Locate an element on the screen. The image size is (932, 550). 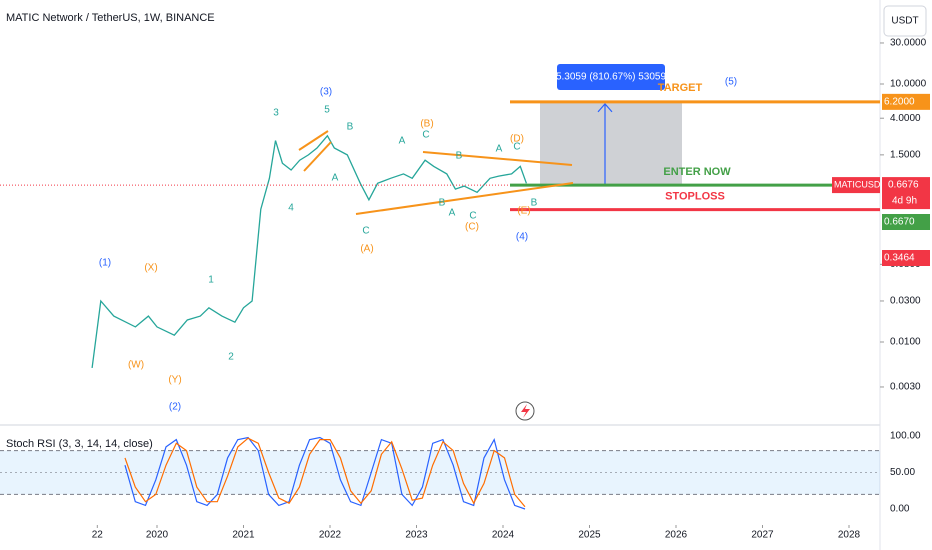
currency-button is located at coordinates (905, 21).